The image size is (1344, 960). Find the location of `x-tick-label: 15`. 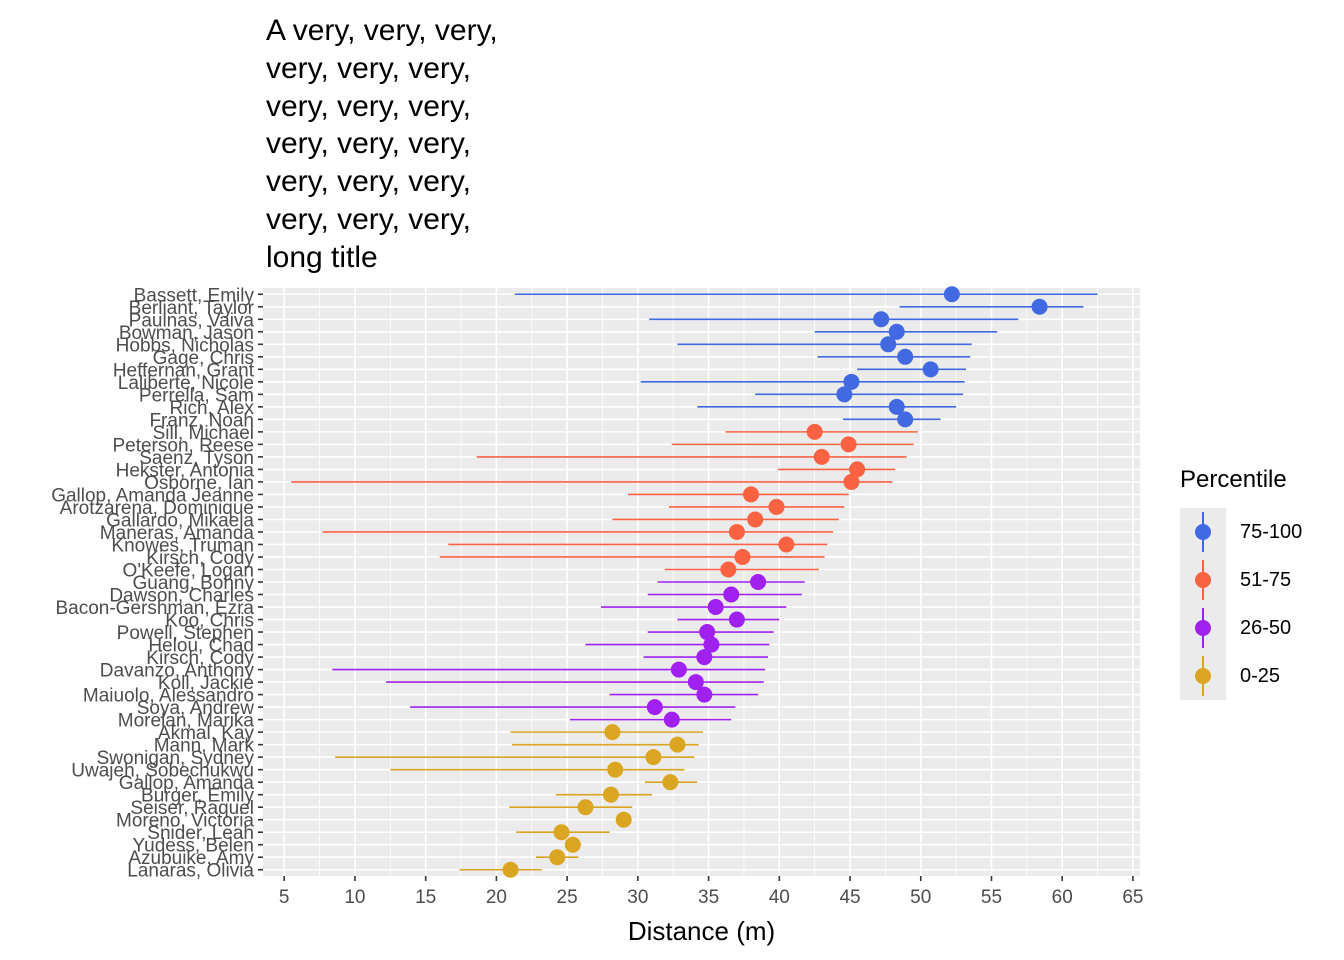

x-tick-label: 15 is located at coordinates (425, 897).